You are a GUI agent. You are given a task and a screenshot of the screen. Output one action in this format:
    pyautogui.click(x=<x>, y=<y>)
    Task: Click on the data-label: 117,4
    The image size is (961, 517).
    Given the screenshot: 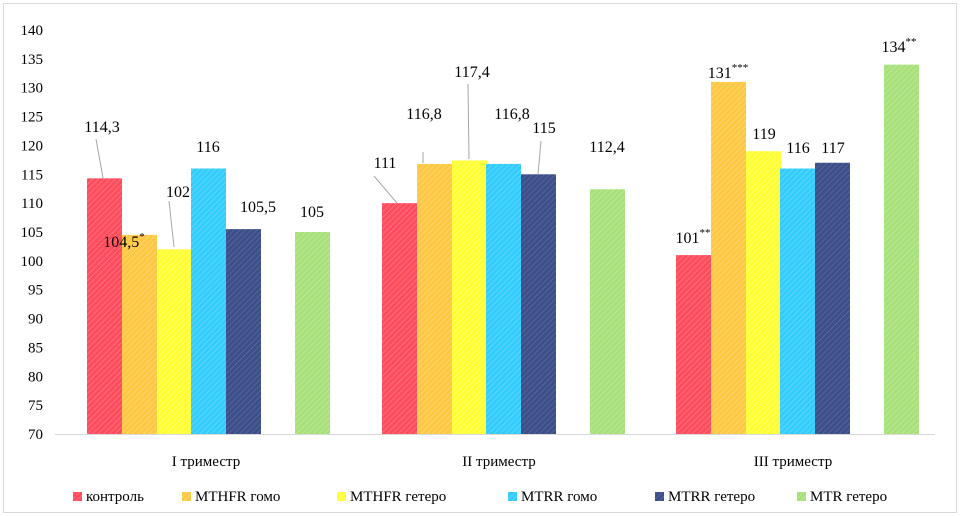 What is the action you would take?
    pyautogui.click(x=471, y=72)
    